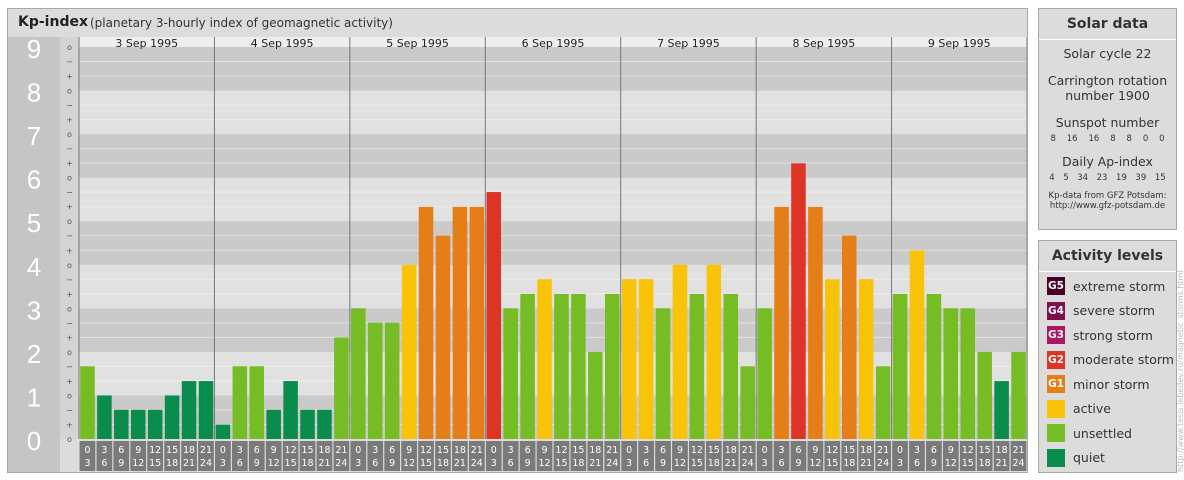  What do you see at coordinates (358, 450) in the screenshot?
I see `hour-start-label: 0` at bounding box center [358, 450].